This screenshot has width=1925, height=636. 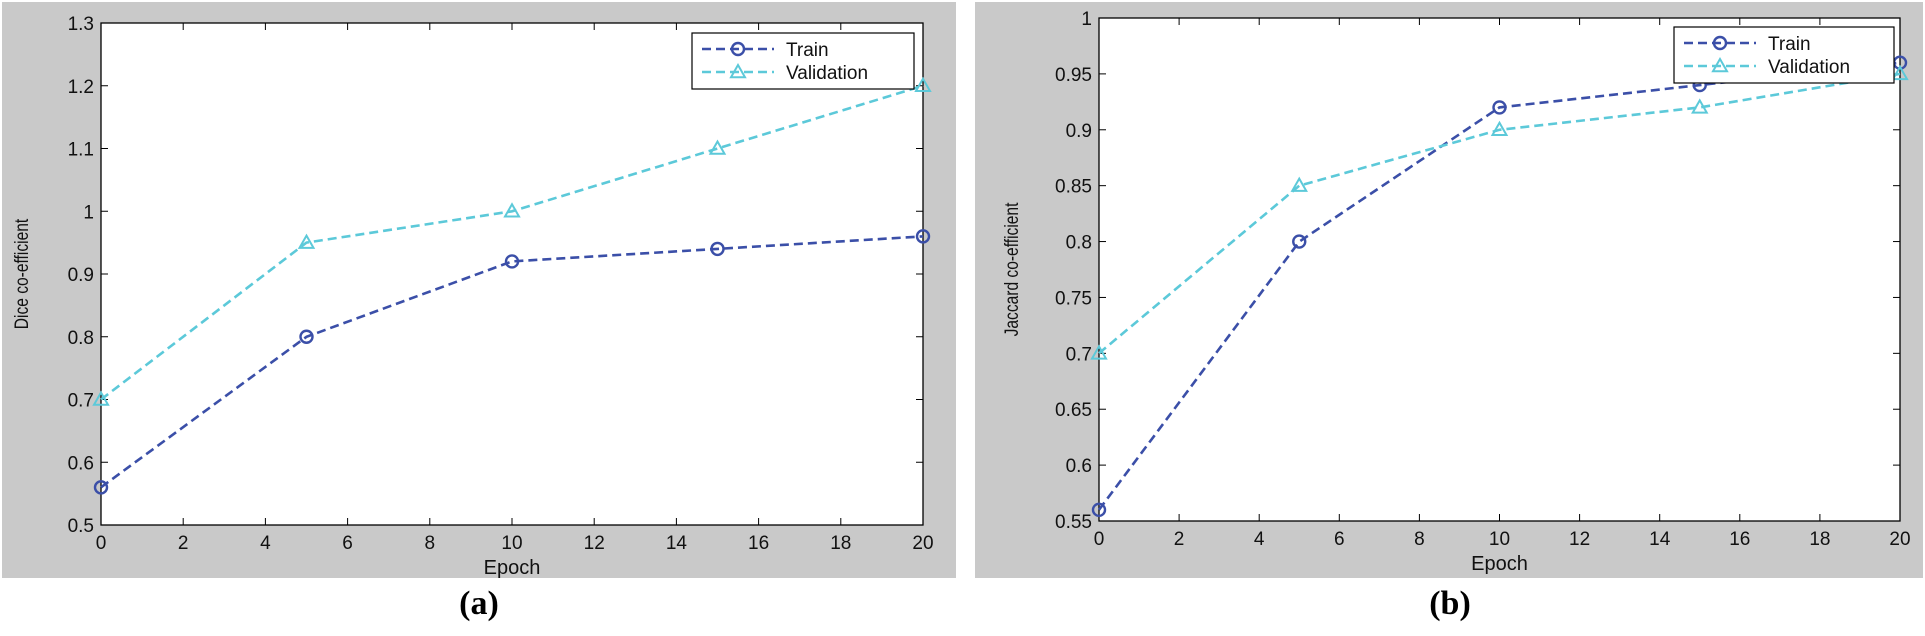 What do you see at coordinates (81, 24) in the screenshot?
I see `y-tick-label: 1.3` at bounding box center [81, 24].